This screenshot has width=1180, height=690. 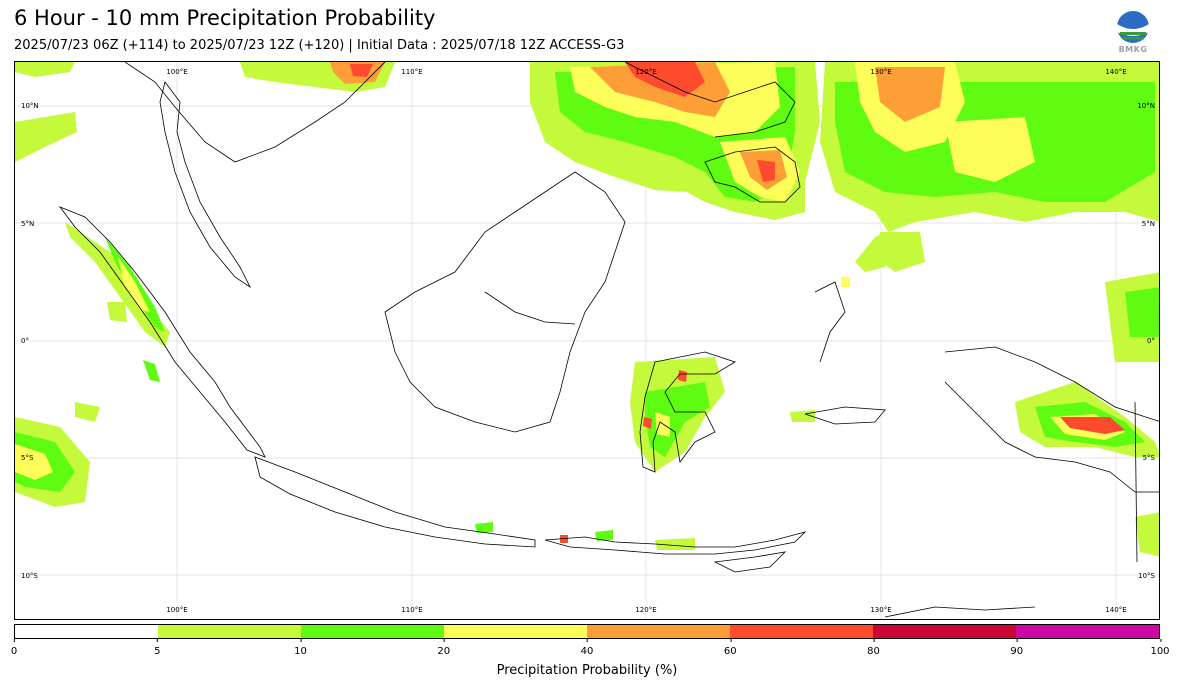 I want to click on precip-area-indian-ocean-yellow, so click(x=34, y=462).